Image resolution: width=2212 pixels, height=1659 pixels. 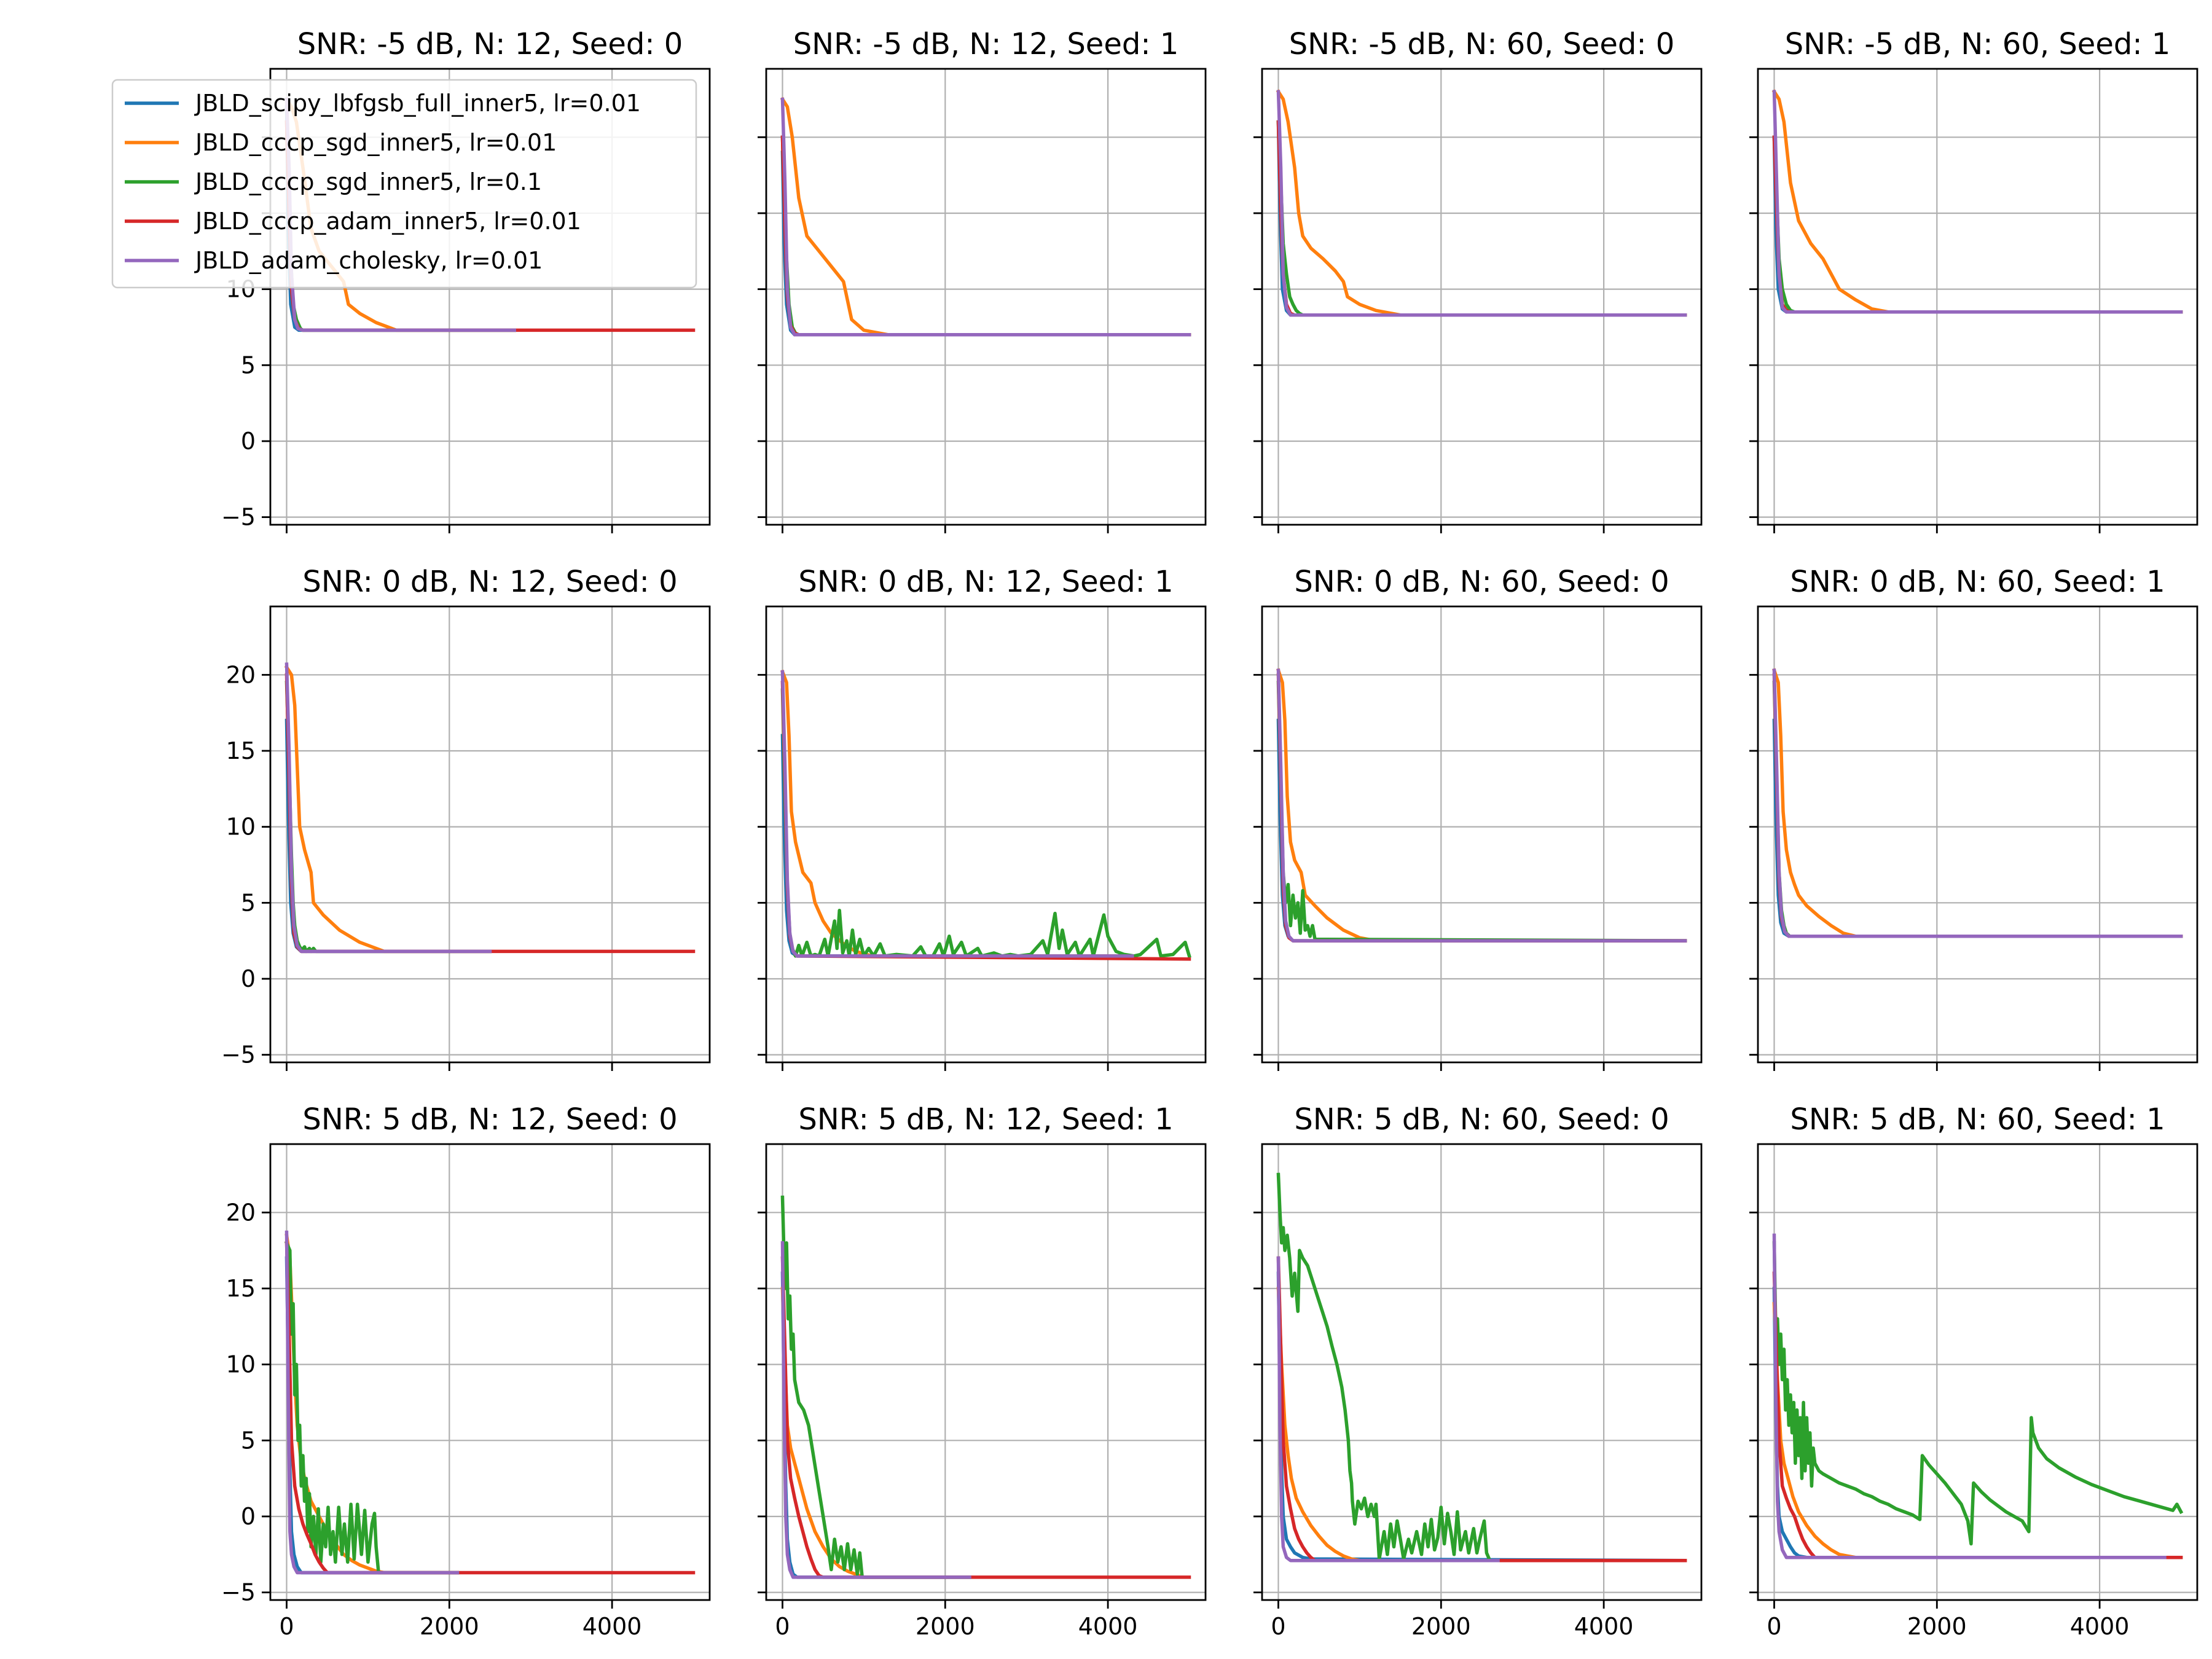 I want to click on subplot-title: SNR: 5 dB, N: 12, Seed: 0, so click(x=489, y=1119).